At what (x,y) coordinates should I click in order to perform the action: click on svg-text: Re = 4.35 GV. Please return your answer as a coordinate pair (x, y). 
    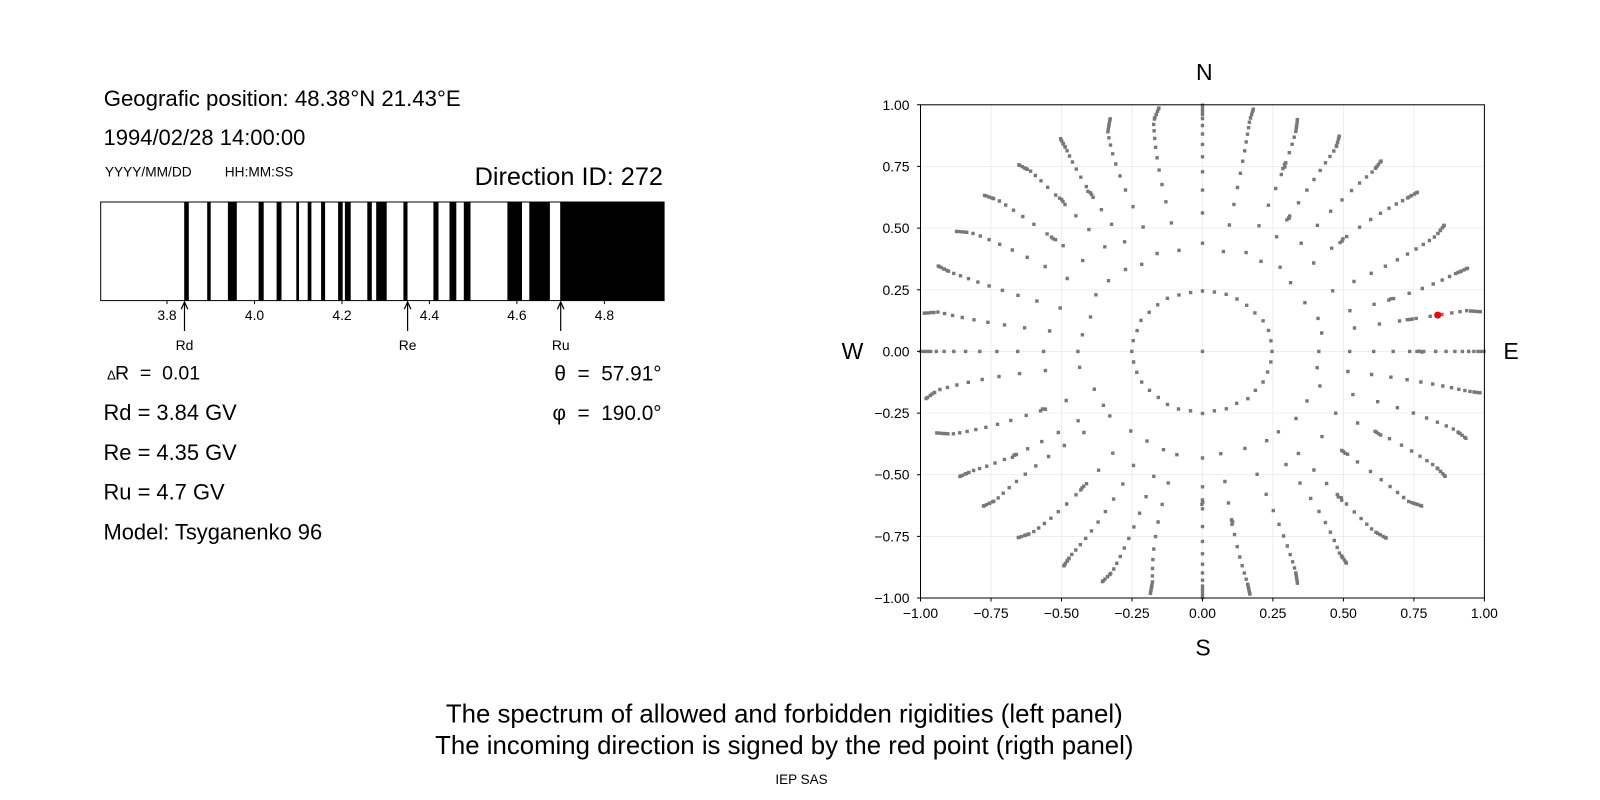
    Looking at the image, I should click on (171, 452).